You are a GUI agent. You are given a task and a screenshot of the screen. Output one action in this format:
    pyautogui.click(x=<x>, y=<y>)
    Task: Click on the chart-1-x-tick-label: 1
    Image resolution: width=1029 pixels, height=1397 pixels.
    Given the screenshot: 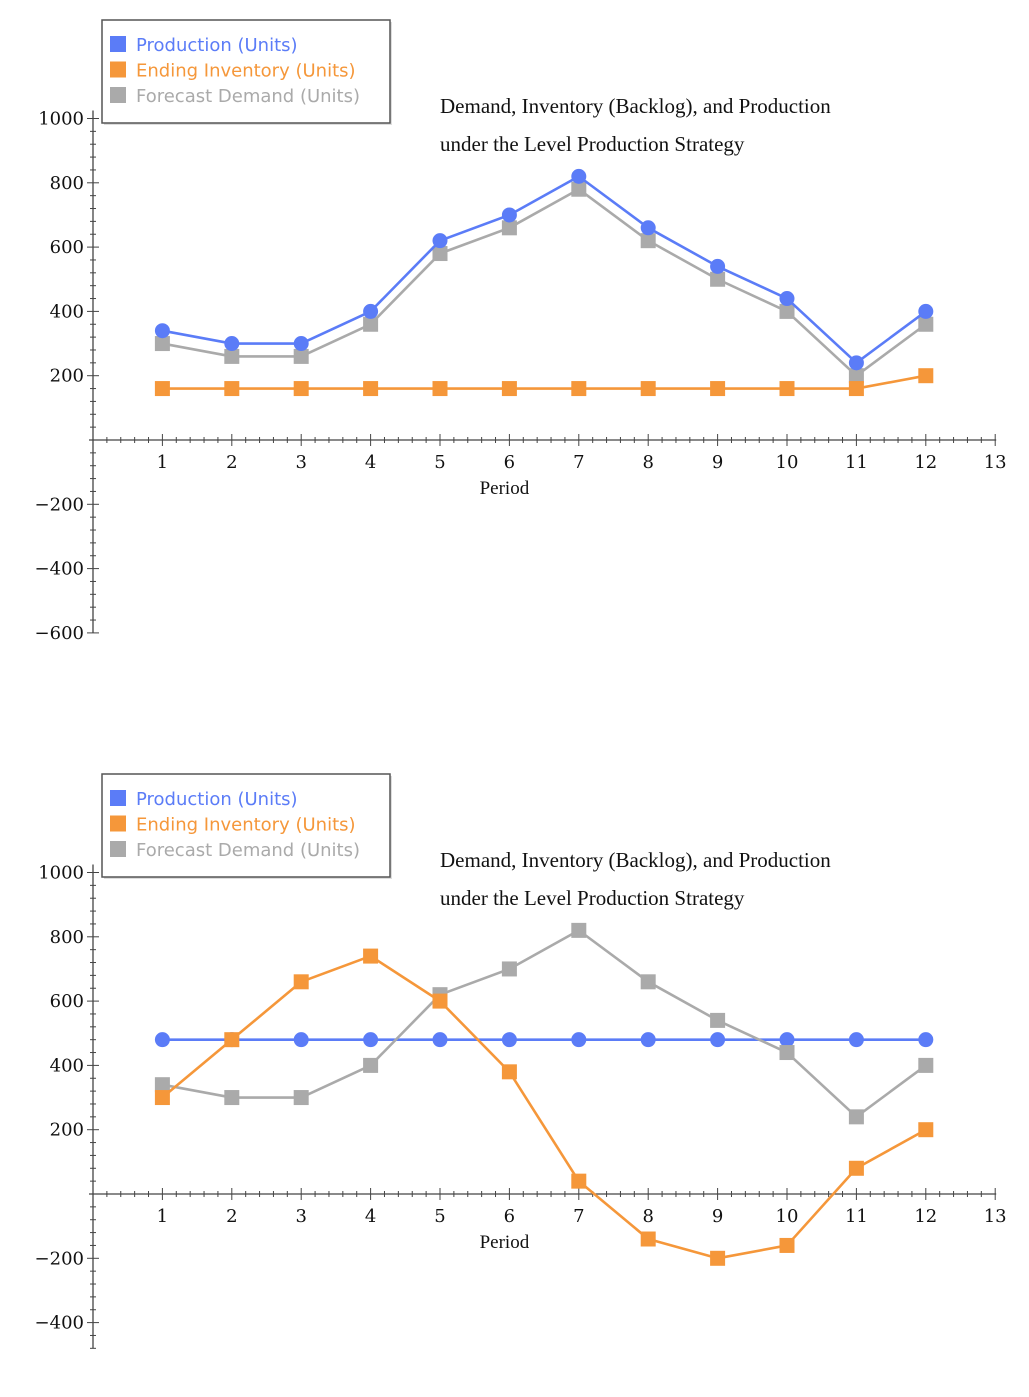 What is the action you would take?
    pyautogui.click(x=162, y=1216)
    